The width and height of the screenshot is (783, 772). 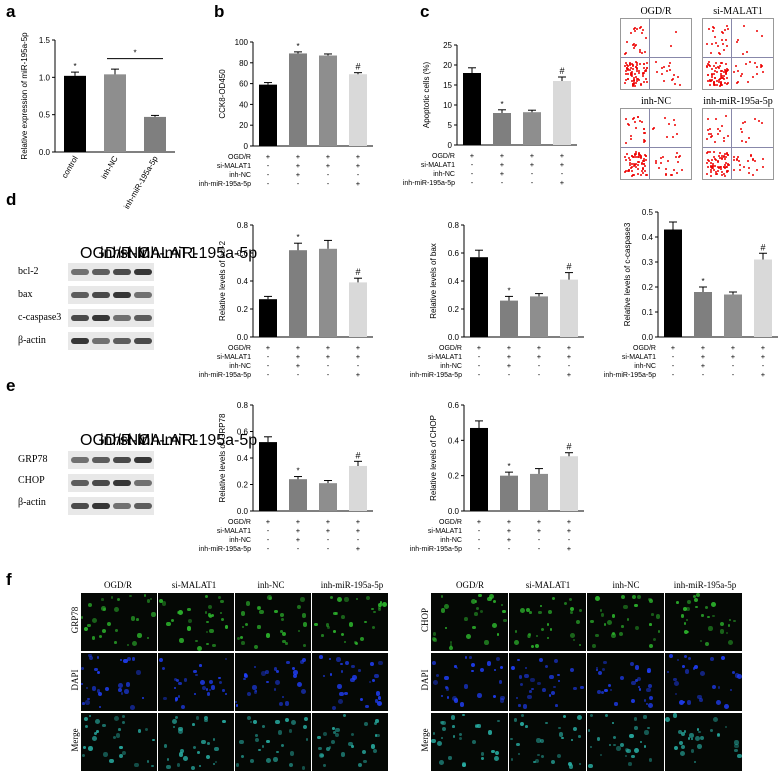 What do you see at coordinates (738, 48) in the screenshot?
I see `flow-plot-2: si-MALAT1` at bounding box center [738, 48].